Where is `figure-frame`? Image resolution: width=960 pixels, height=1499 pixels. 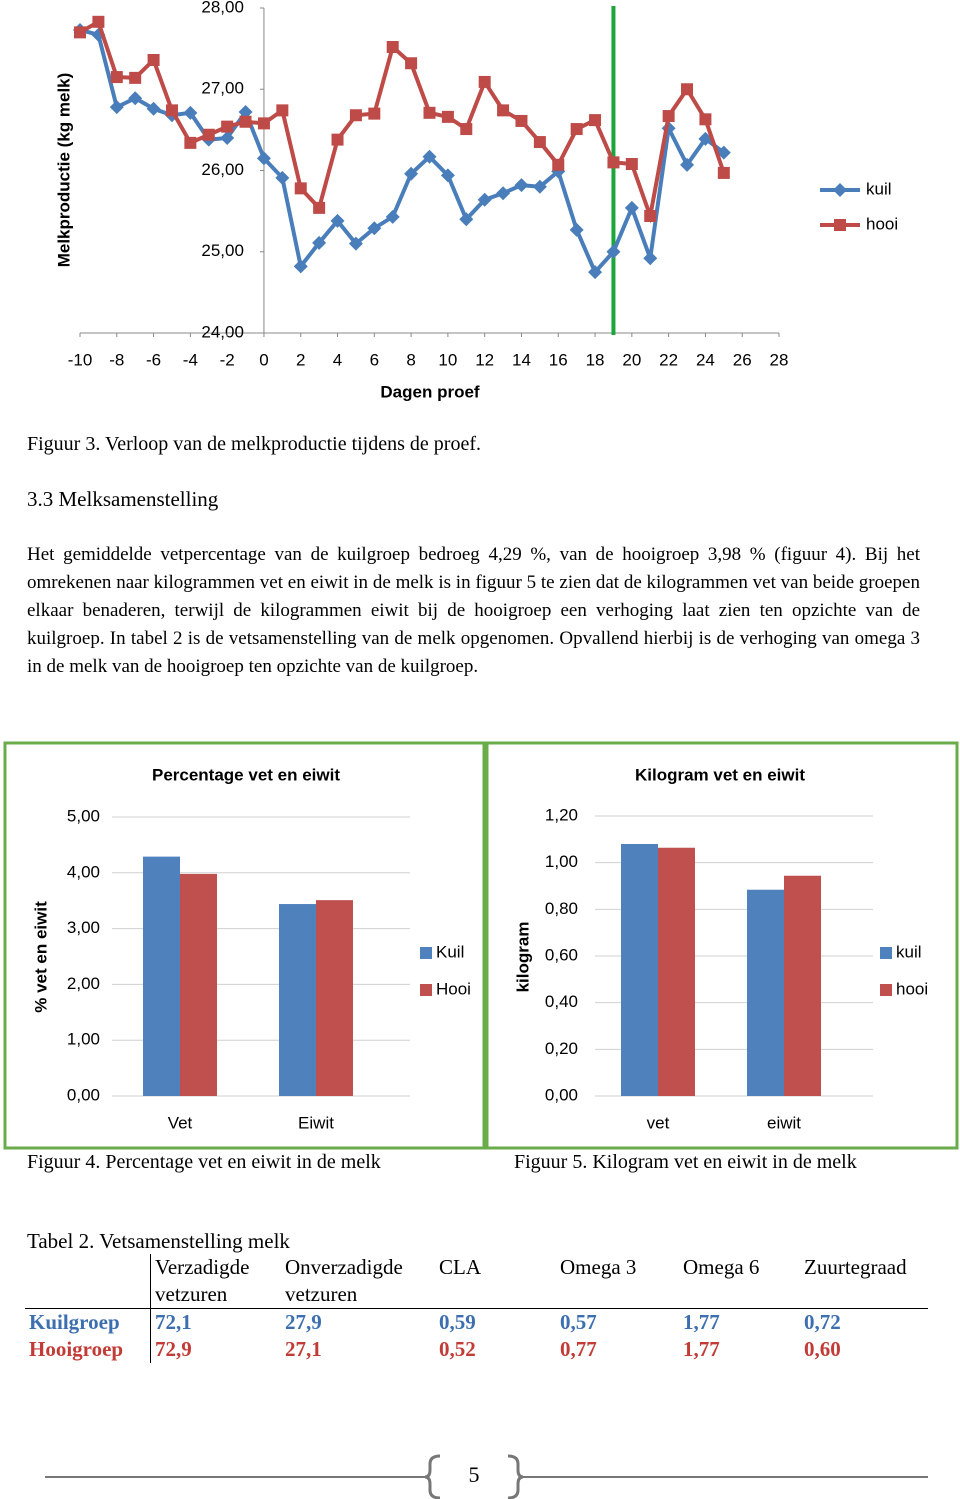 figure-frame is located at coordinates (244, 945).